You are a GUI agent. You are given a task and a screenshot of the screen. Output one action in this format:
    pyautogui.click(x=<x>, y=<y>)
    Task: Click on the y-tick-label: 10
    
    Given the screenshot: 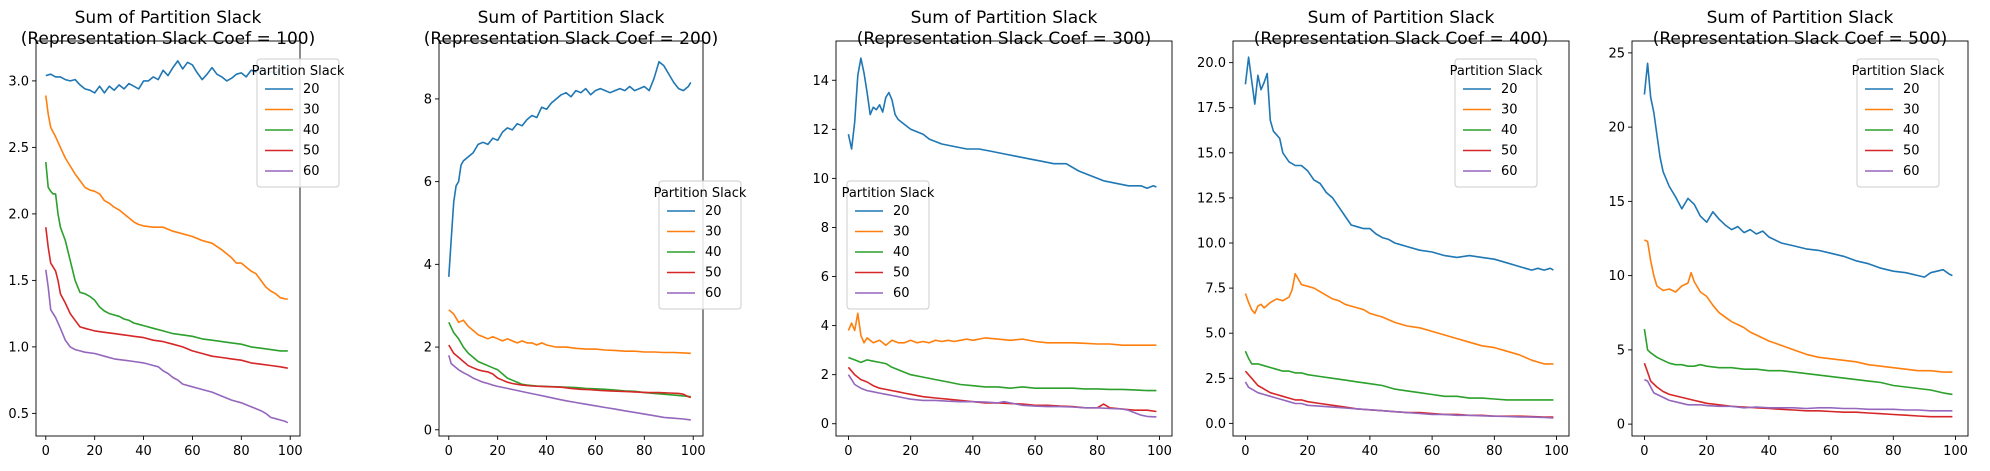 What is the action you would take?
    pyautogui.click(x=1616, y=276)
    